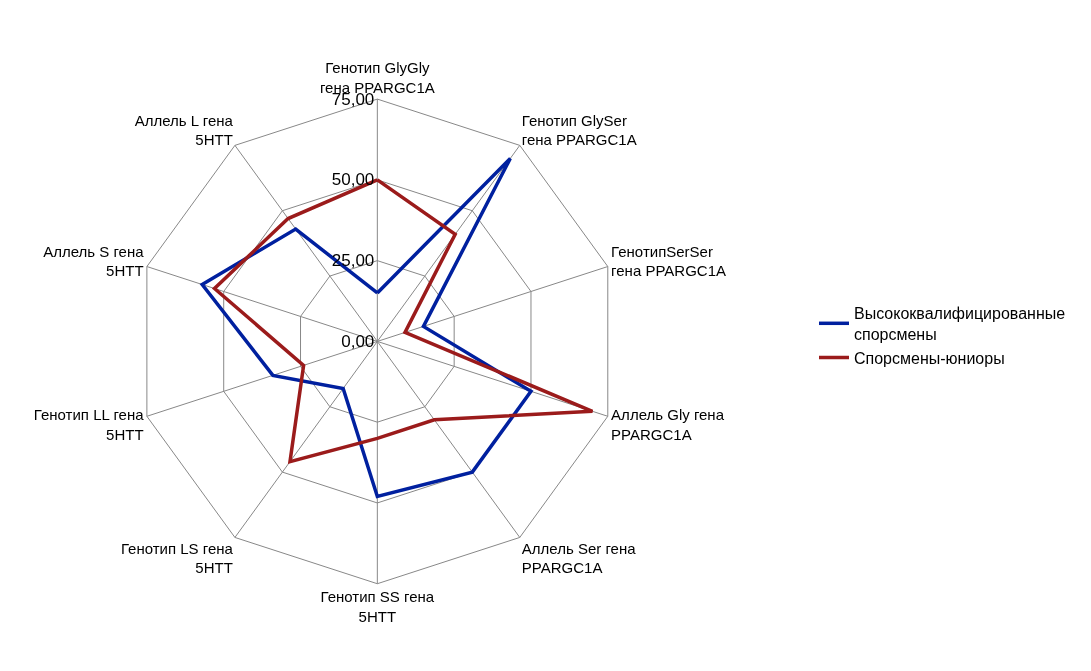 This screenshot has height=671, width=1091. What do you see at coordinates (668, 424) in the screenshot?
I see `spoke-label: Аллель Gly гена PPARGC1A` at bounding box center [668, 424].